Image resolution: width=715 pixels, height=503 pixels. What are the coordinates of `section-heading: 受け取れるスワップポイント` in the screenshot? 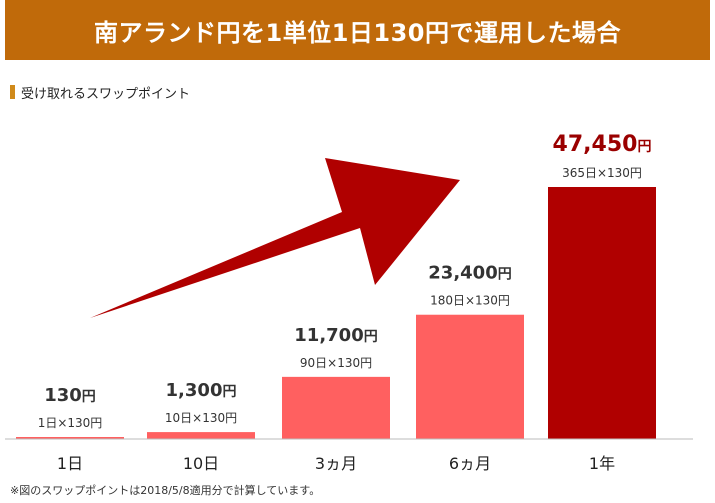 It's located at (100, 93).